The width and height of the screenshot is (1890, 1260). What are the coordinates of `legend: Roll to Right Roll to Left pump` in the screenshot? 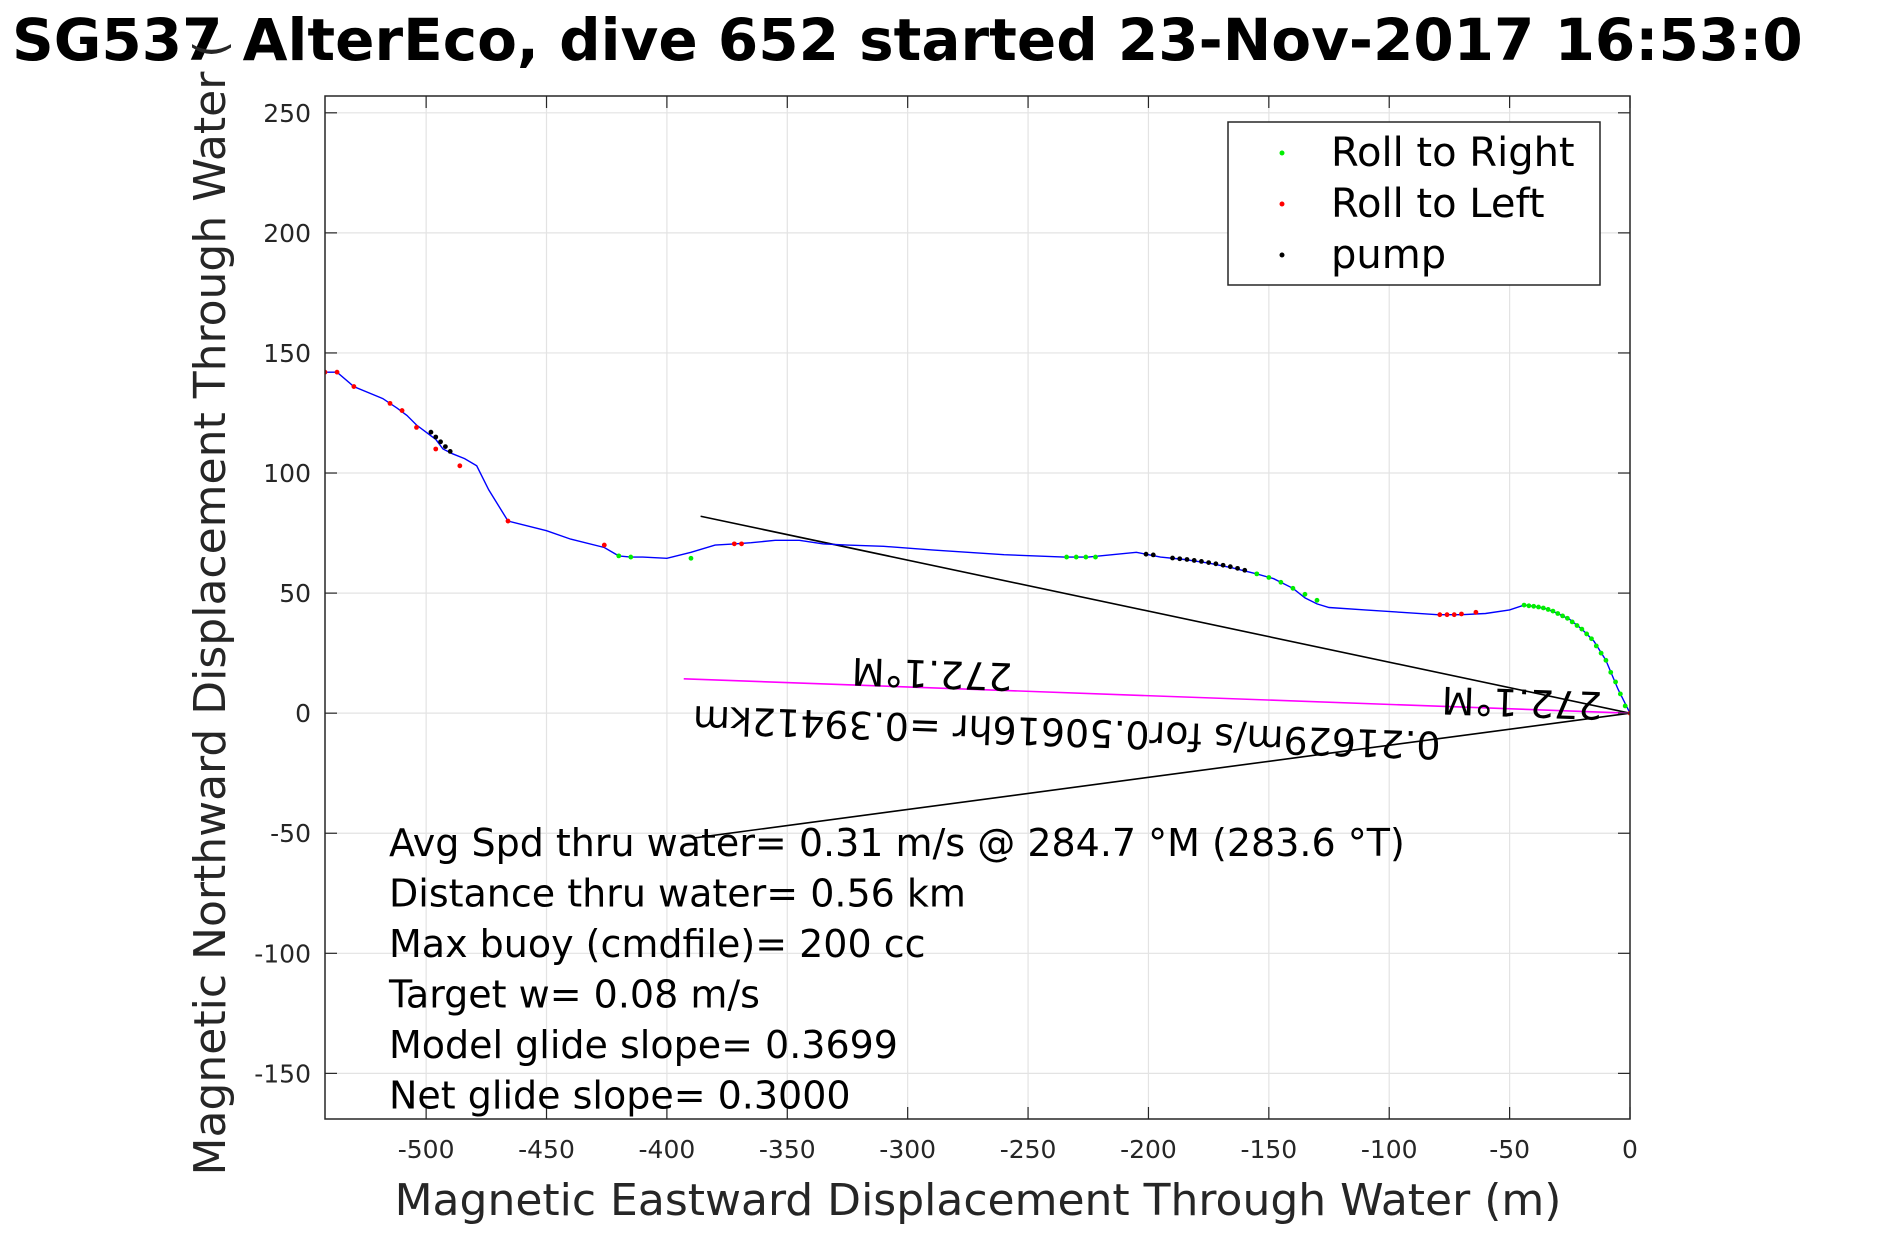 It's located at (1414, 203).